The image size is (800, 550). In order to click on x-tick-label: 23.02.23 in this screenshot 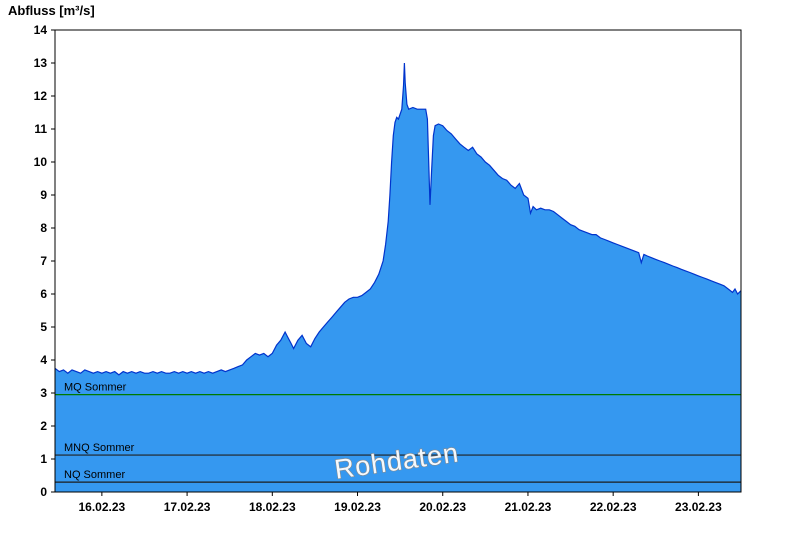, I will do `click(698, 507)`.